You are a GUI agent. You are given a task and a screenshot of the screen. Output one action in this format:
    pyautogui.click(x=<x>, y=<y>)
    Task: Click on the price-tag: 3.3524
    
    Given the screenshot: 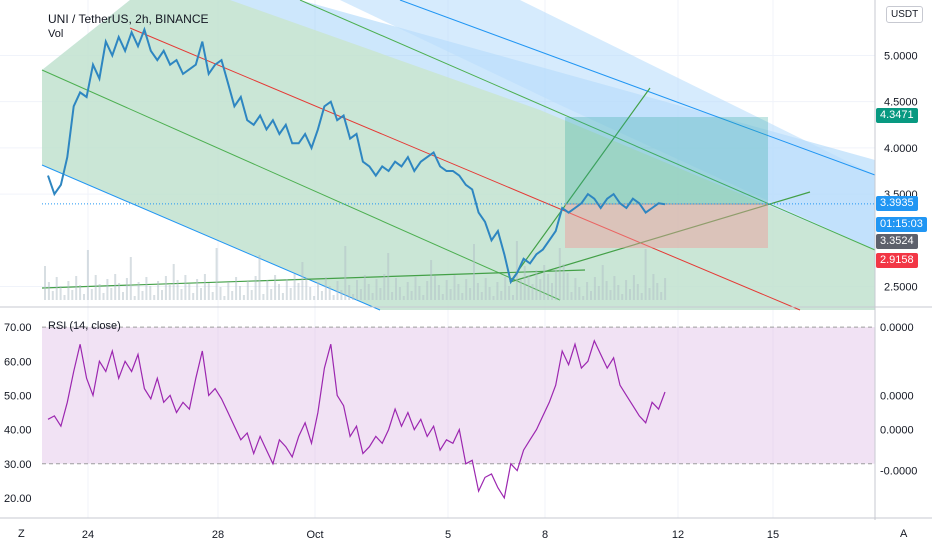 What is the action you would take?
    pyautogui.click(x=897, y=242)
    